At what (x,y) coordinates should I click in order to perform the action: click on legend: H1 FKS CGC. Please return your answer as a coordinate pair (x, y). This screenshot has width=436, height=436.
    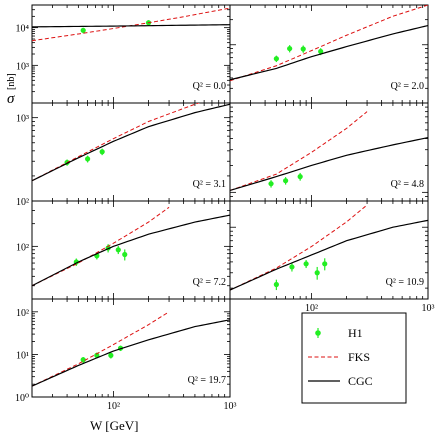
    Looking at the image, I should click on (354, 358).